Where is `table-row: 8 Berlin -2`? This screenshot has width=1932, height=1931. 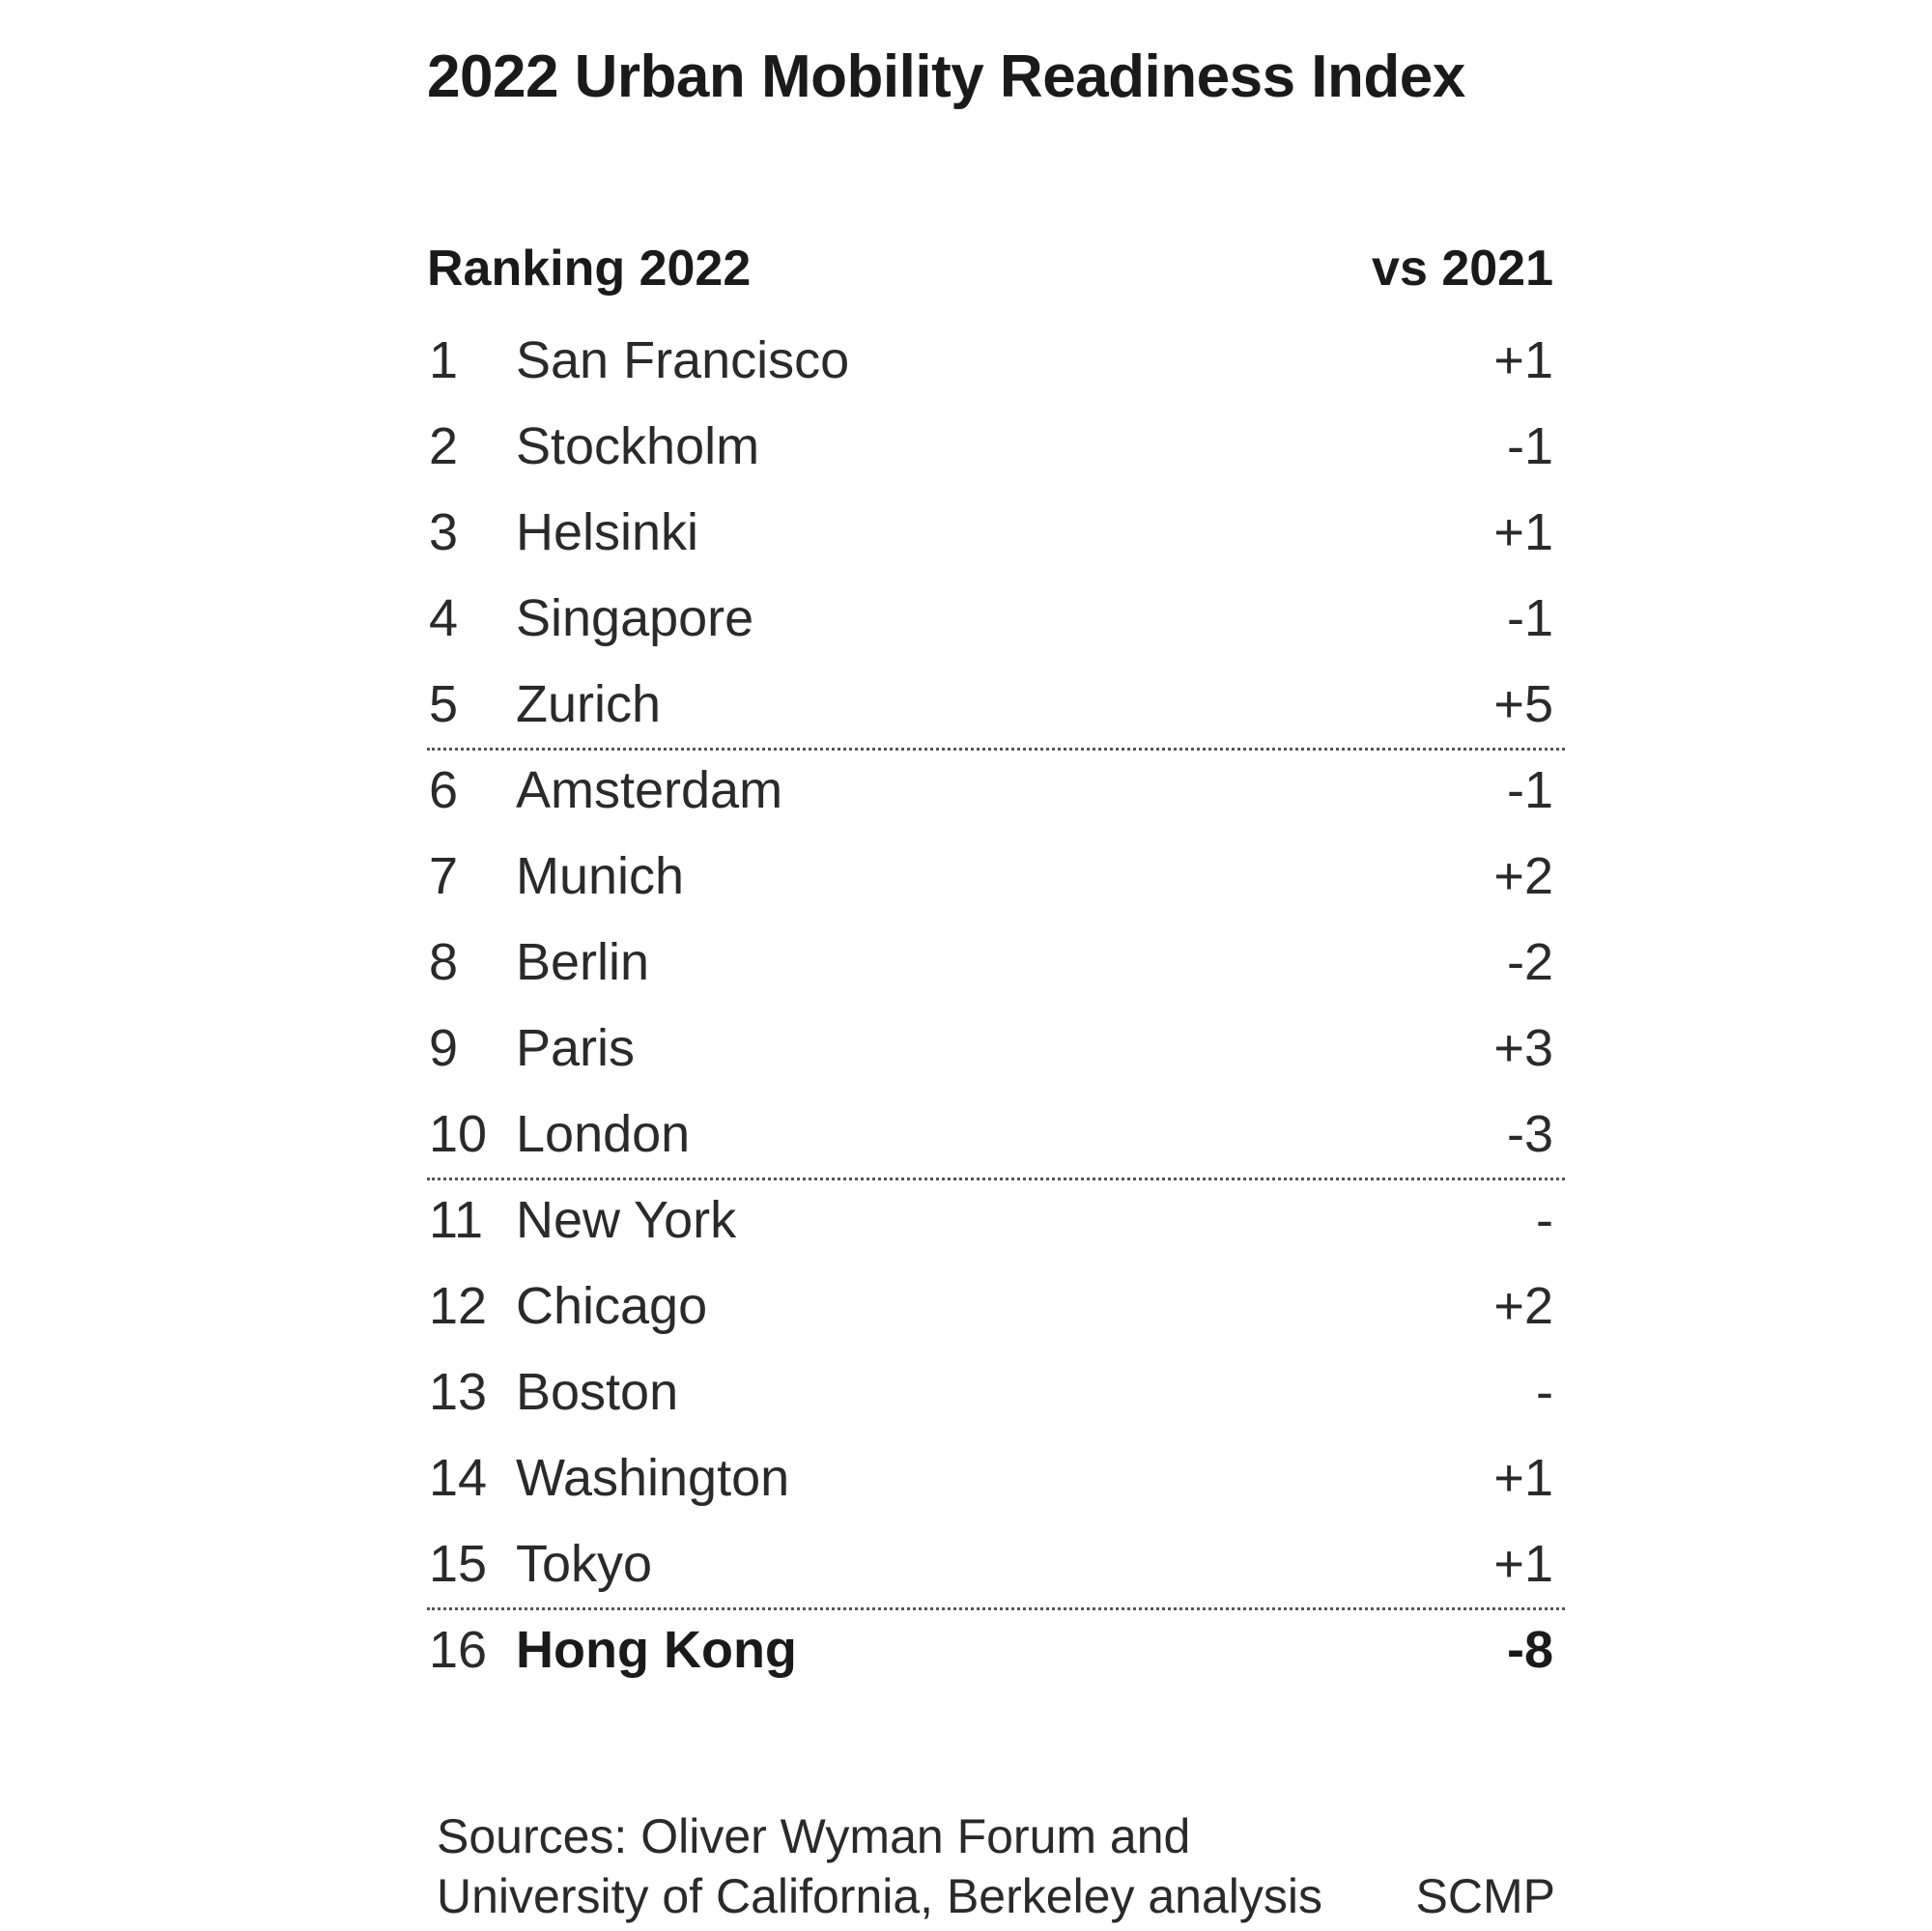
table-row: 8 Berlin -2 is located at coordinates (996, 965).